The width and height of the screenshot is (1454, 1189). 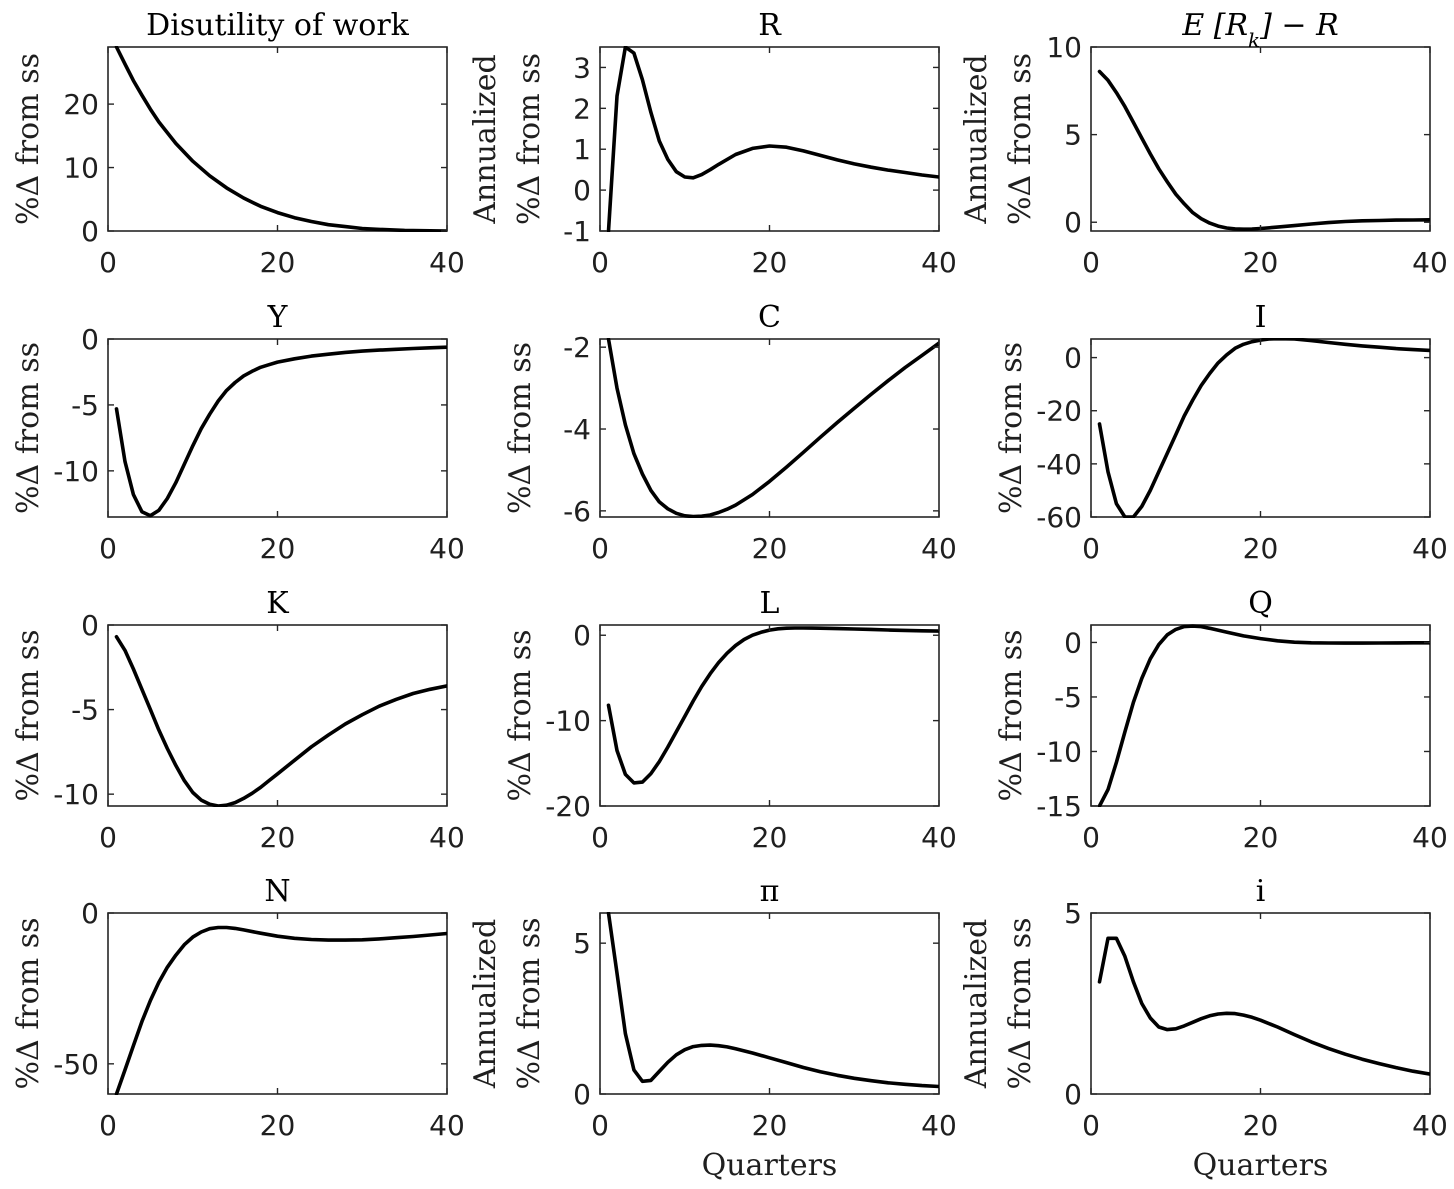 What do you see at coordinates (1059, 517) in the screenshot?
I see `y-tick-label: -60` at bounding box center [1059, 517].